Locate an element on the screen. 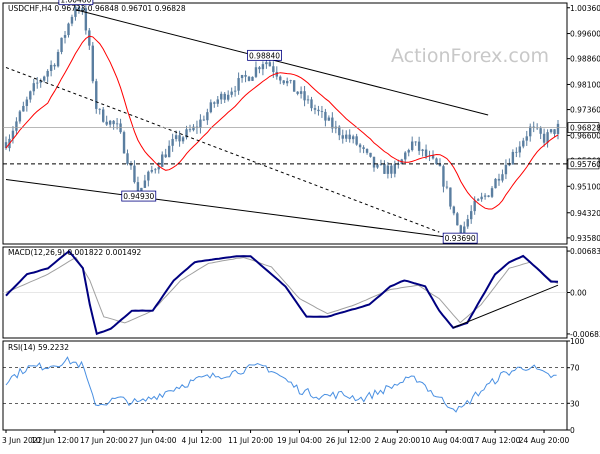 This screenshot has width=600, height=454. current-price-label: 0.96828 is located at coordinates (585, 128).